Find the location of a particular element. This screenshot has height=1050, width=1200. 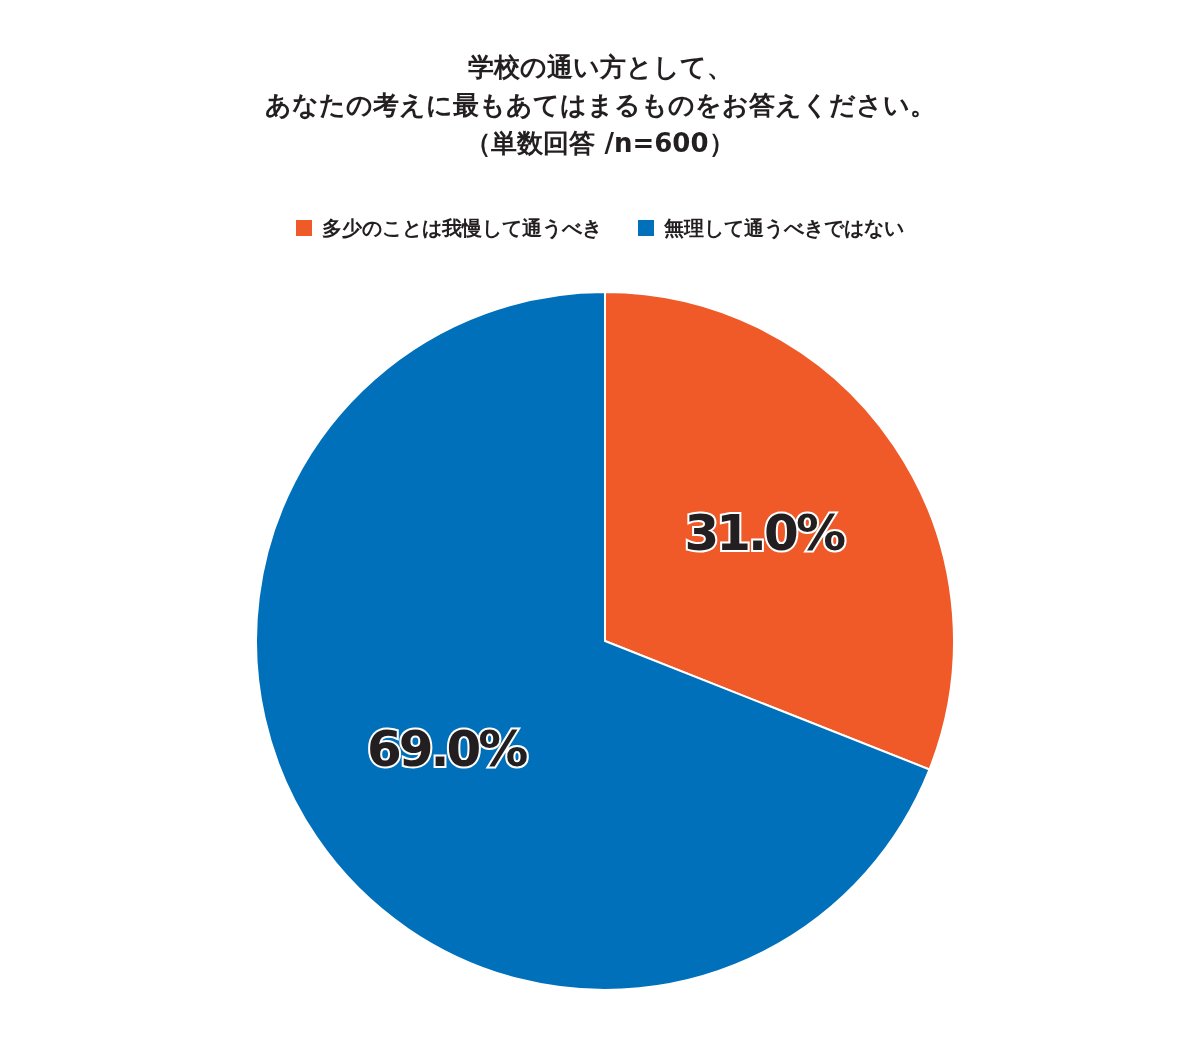

data-label: 69.0% is located at coordinates (447, 748).